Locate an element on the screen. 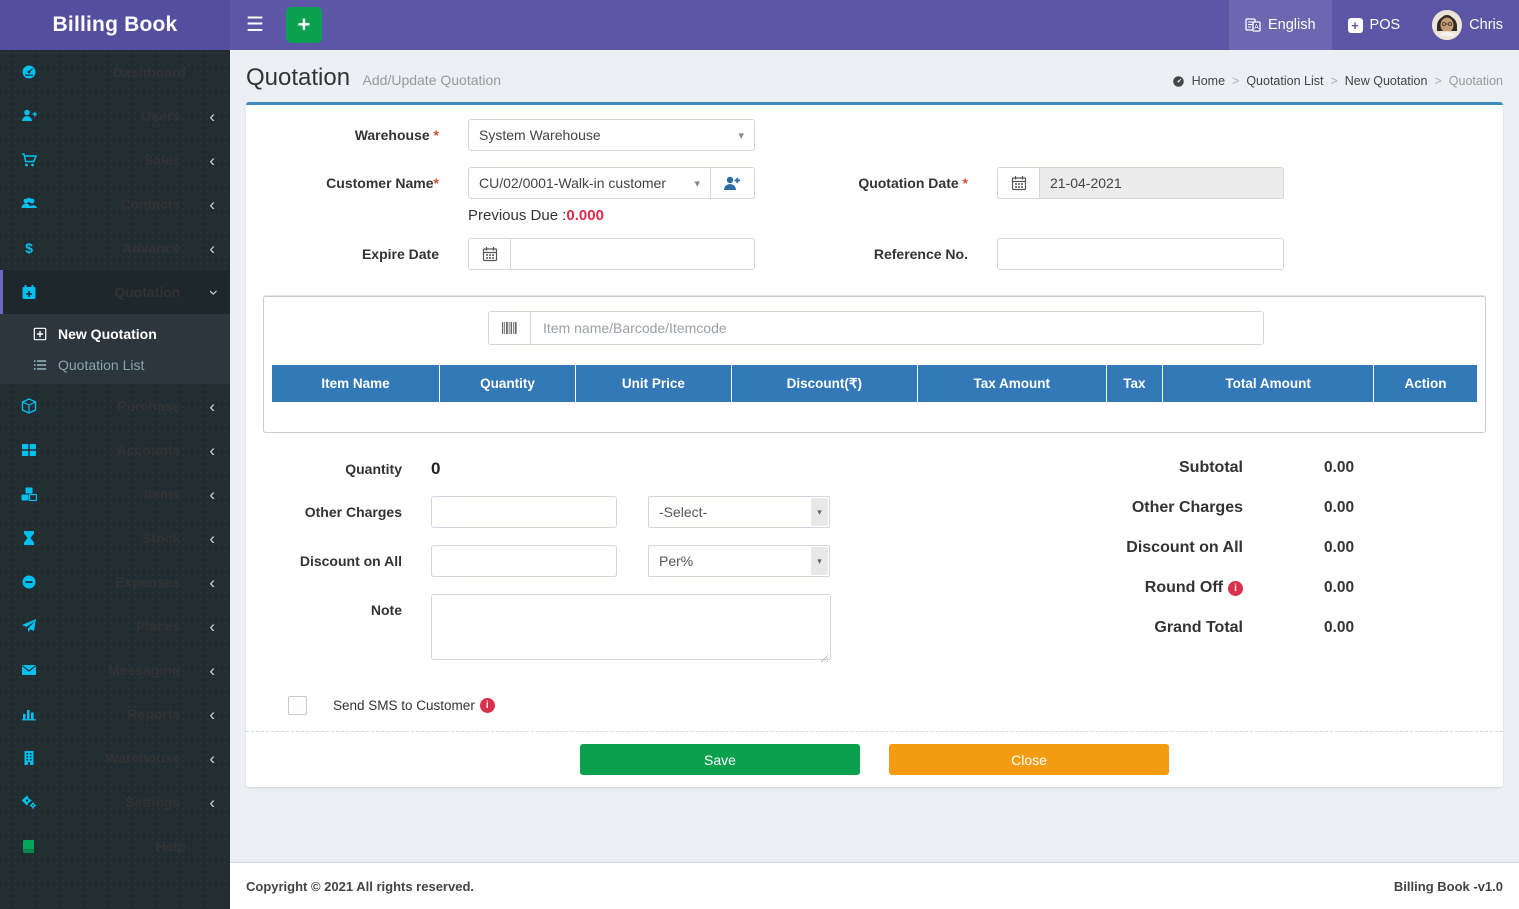  breadcrumb-new-quotation: New Quotation is located at coordinates (1386, 81).